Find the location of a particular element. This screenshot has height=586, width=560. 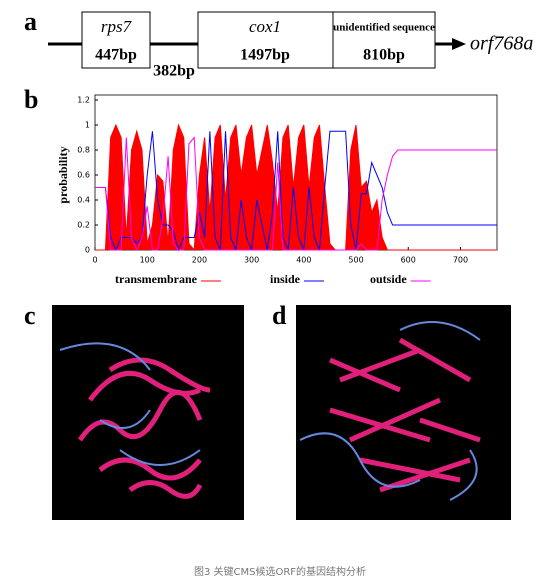

gene-length: 447bp is located at coordinates (116, 55).